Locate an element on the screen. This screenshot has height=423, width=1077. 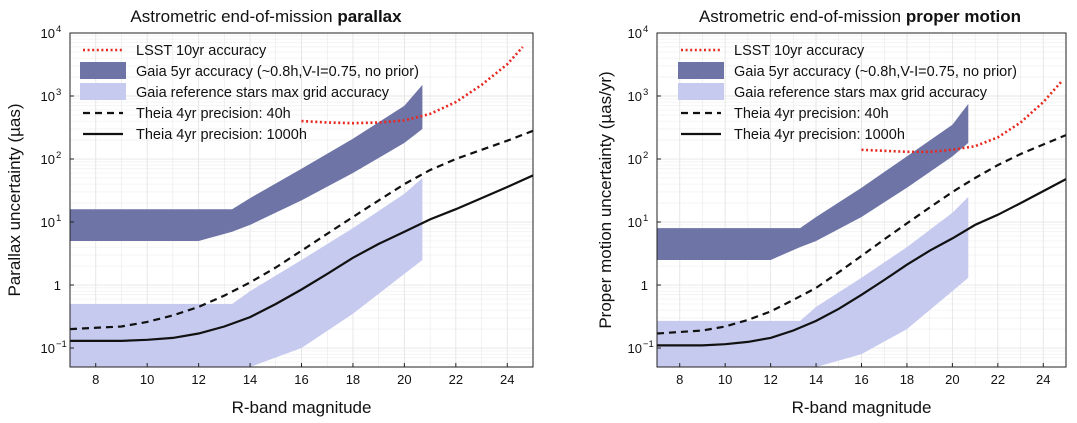
chart-title: Astrometric end-of-mission parallax is located at coordinates (266, 16).